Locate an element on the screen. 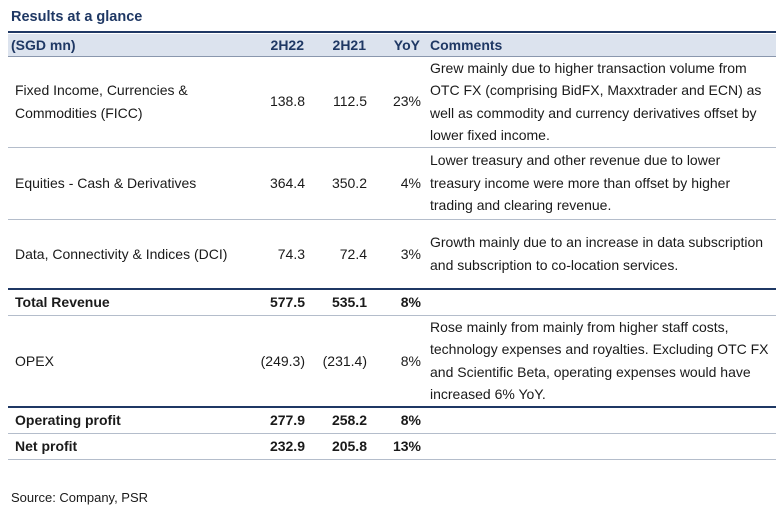 This screenshot has height=515, width=784. row-2h21: 205.8 is located at coordinates (339, 446).